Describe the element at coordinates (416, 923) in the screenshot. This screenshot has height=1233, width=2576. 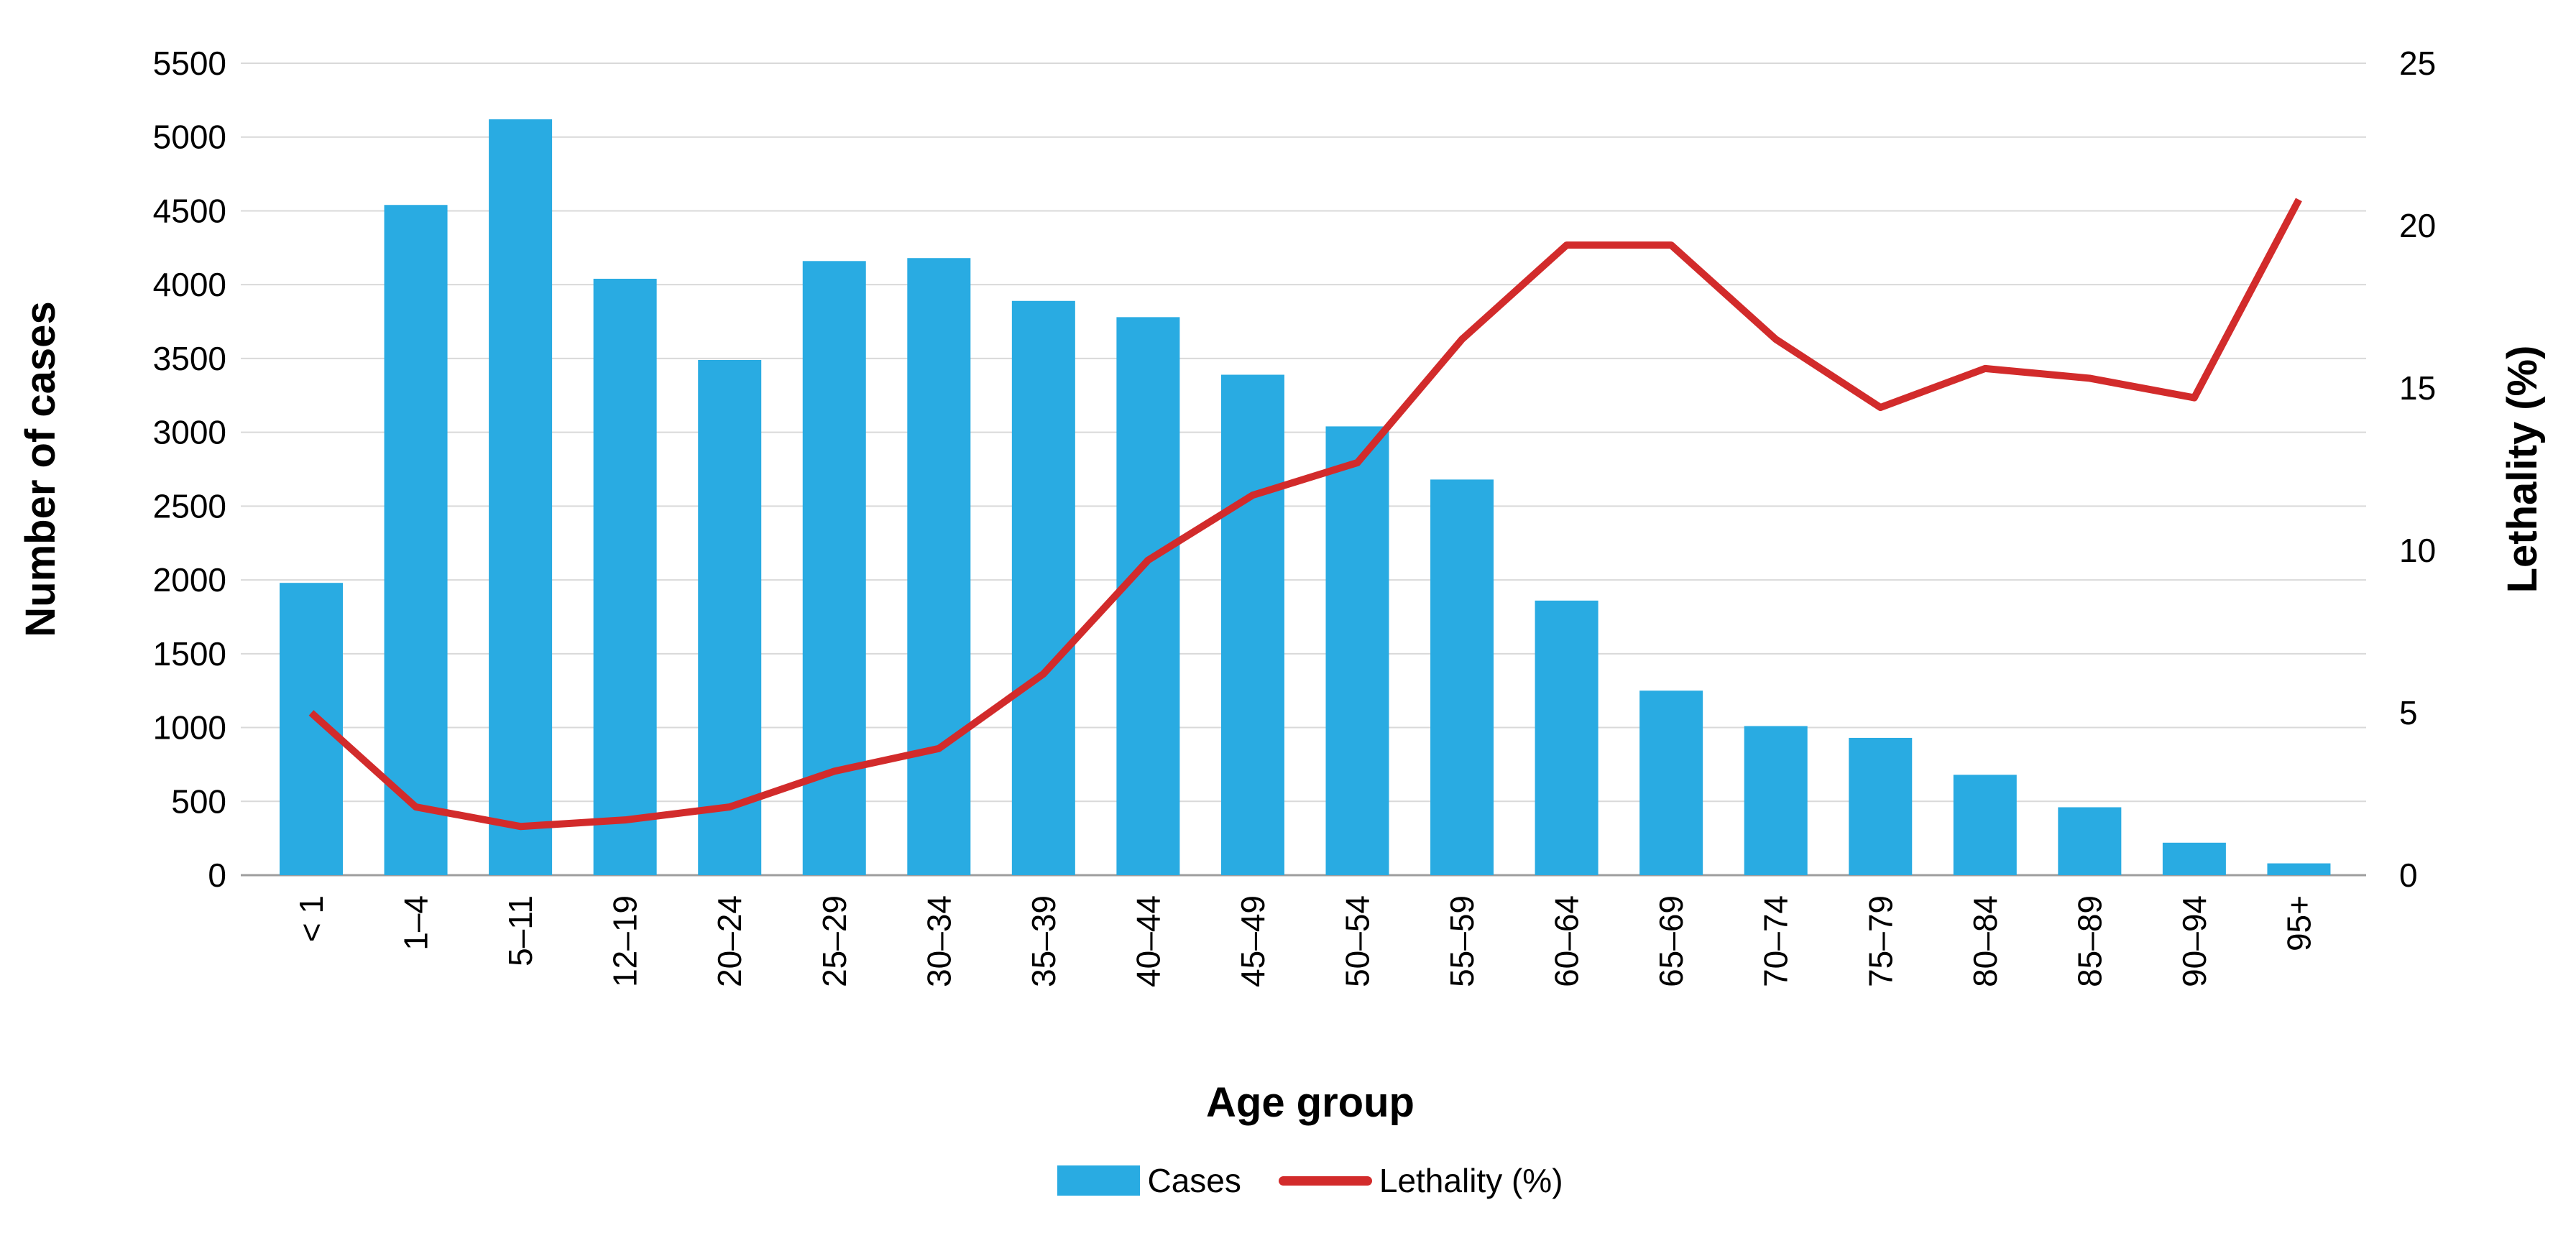
I see `x-tick-label-1–4: 1–4` at that location.